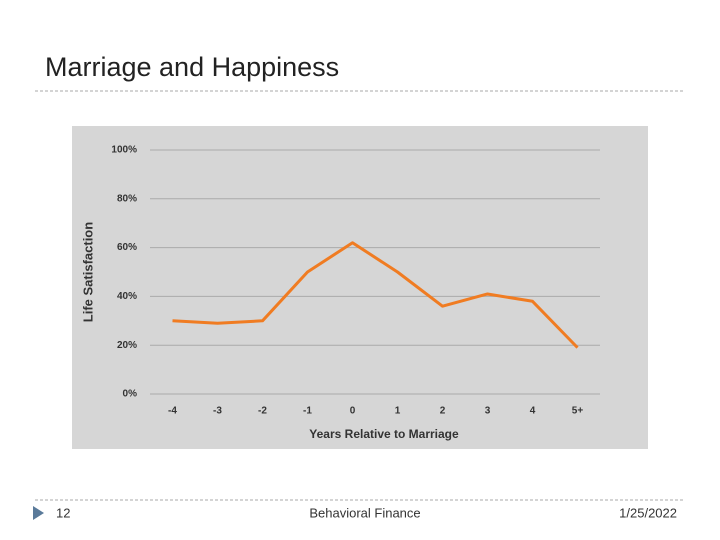 The height and width of the screenshot is (540, 720). What do you see at coordinates (578, 411) in the screenshot?
I see `x-tick-label: 5+` at bounding box center [578, 411].